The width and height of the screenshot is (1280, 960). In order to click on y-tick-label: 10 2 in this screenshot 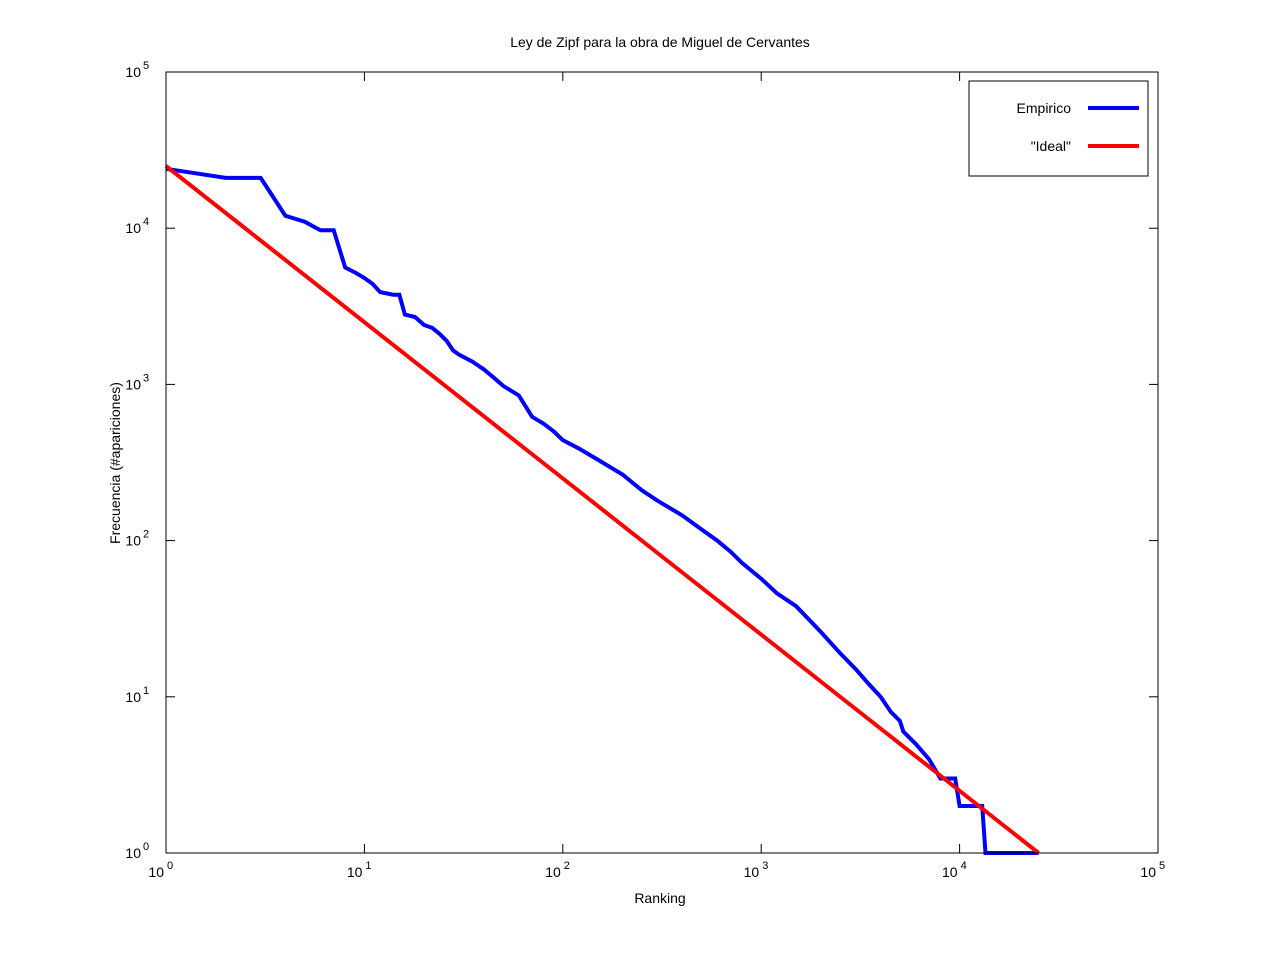, I will do `click(137, 539)`.